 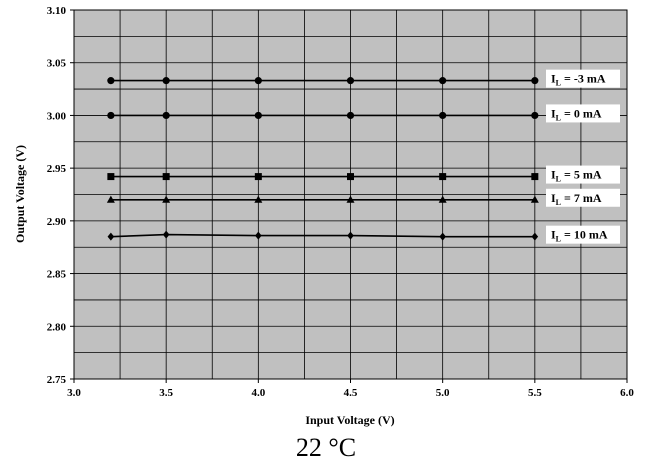 What do you see at coordinates (443, 393) in the screenshot?
I see `x-tick-label: 5.0` at bounding box center [443, 393].